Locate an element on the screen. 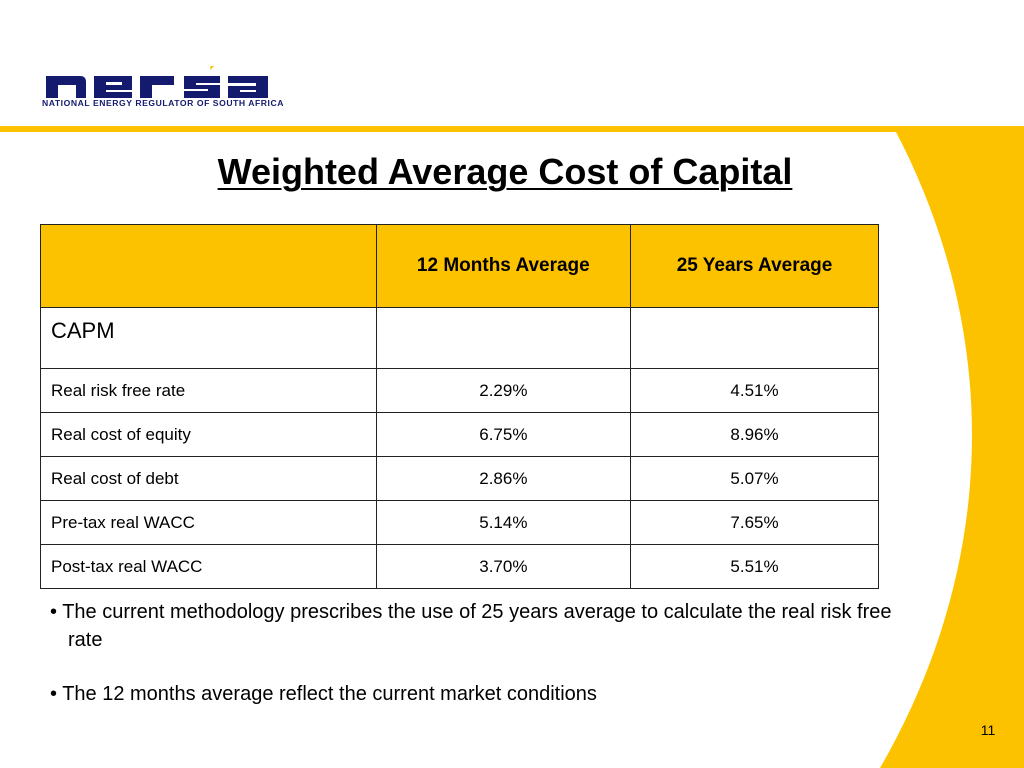 The width and height of the screenshot is (1024, 768). value-12-months: 5.14% is located at coordinates (503, 522).